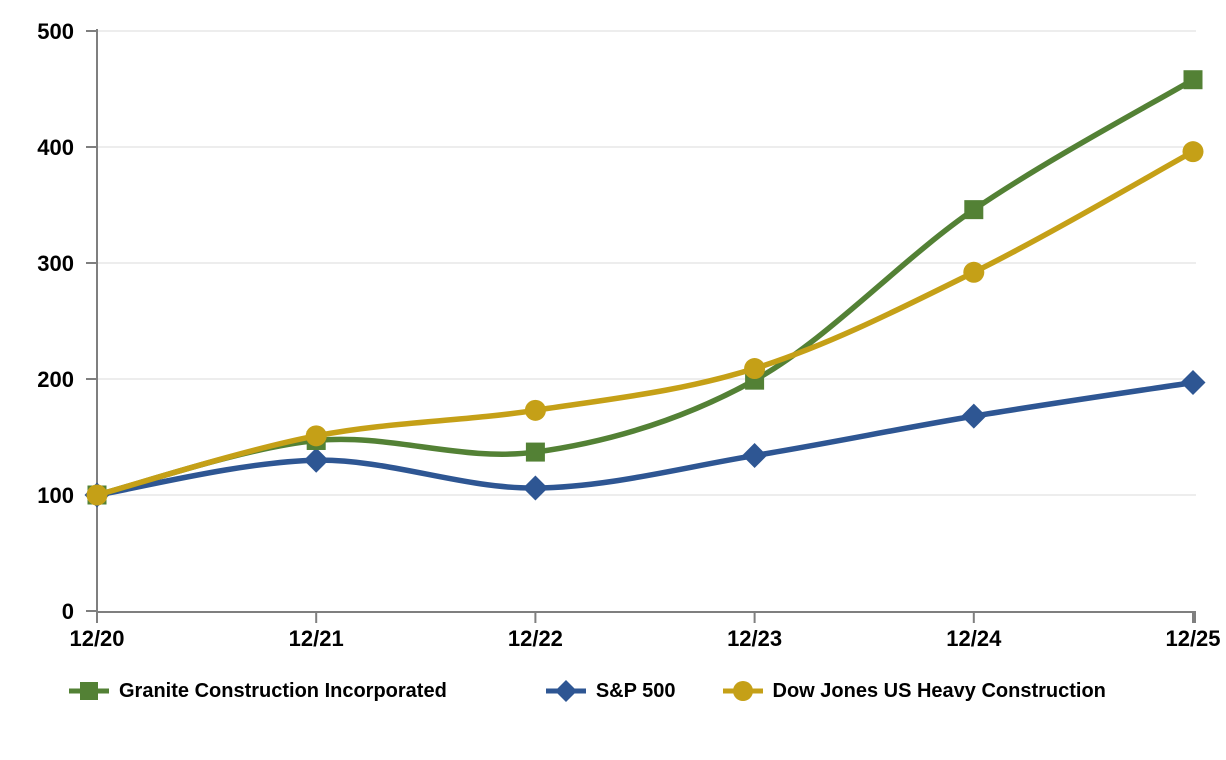 The height and width of the screenshot is (760, 1226). I want to click on y-axis-tick-label: 100, so click(55, 495).